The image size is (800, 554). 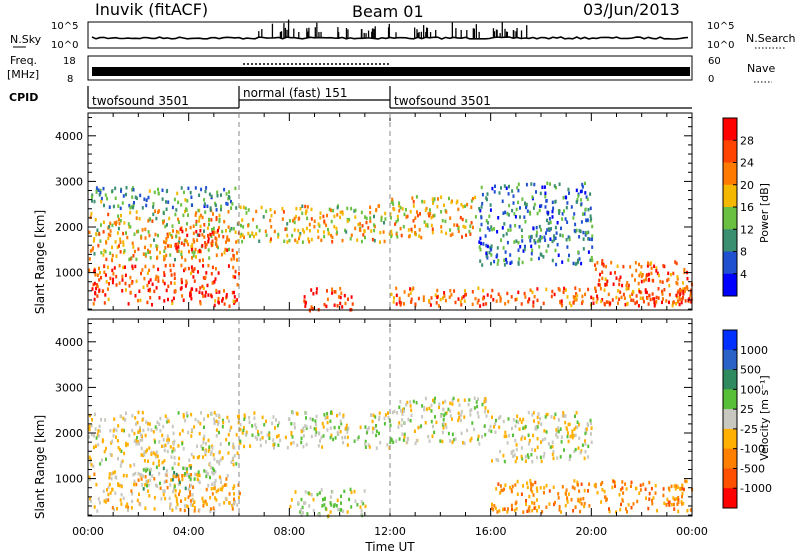 What do you see at coordinates (69, 433) in the screenshot?
I see `y-tick-label: 2000` at bounding box center [69, 433].